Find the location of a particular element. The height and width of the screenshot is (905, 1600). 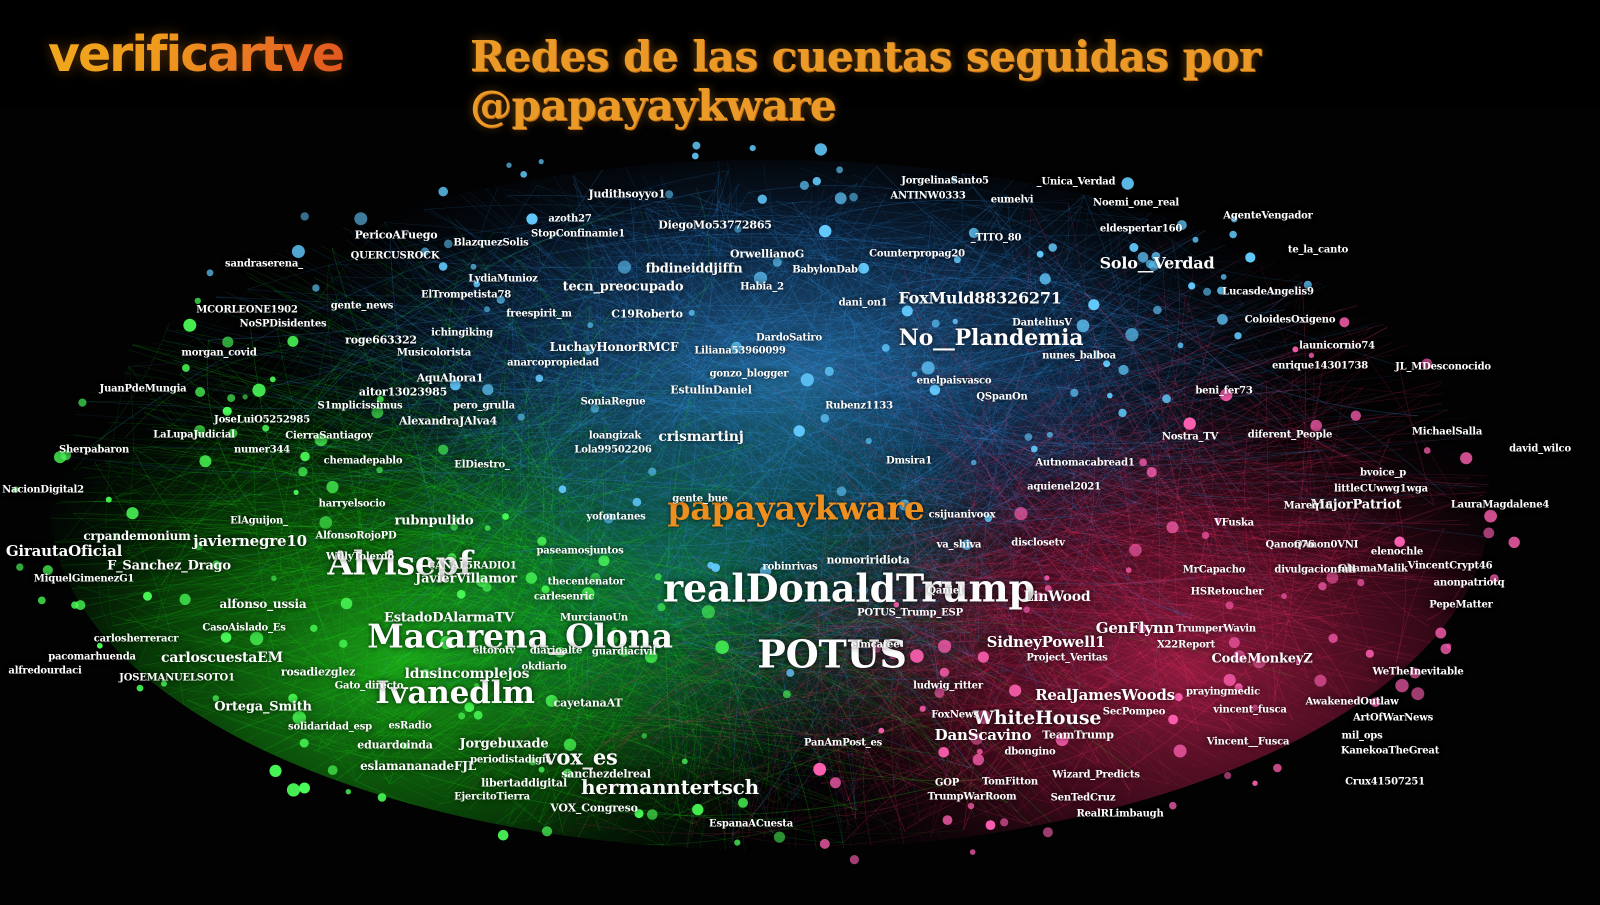

node-label: morgan_covid is located at coordinates (219, 353).